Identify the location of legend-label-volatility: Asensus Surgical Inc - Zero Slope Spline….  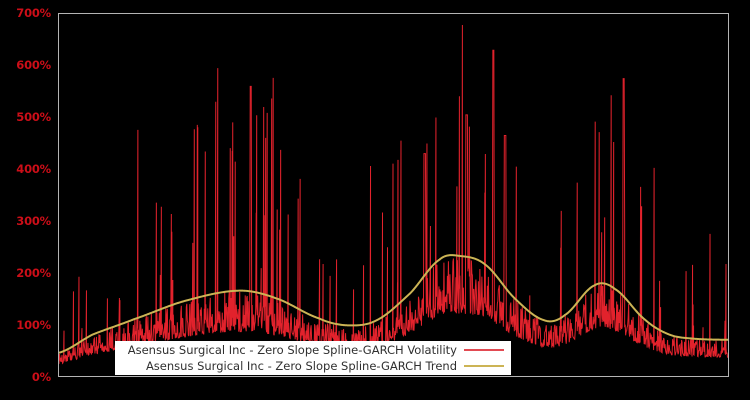
(292, 350).